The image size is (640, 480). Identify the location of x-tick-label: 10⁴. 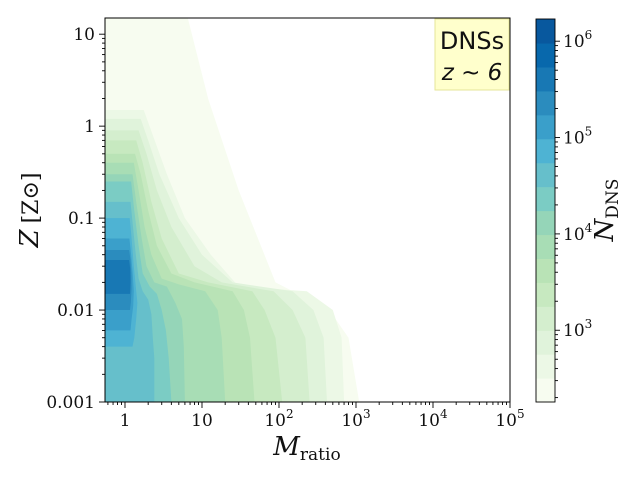
(433, 419).